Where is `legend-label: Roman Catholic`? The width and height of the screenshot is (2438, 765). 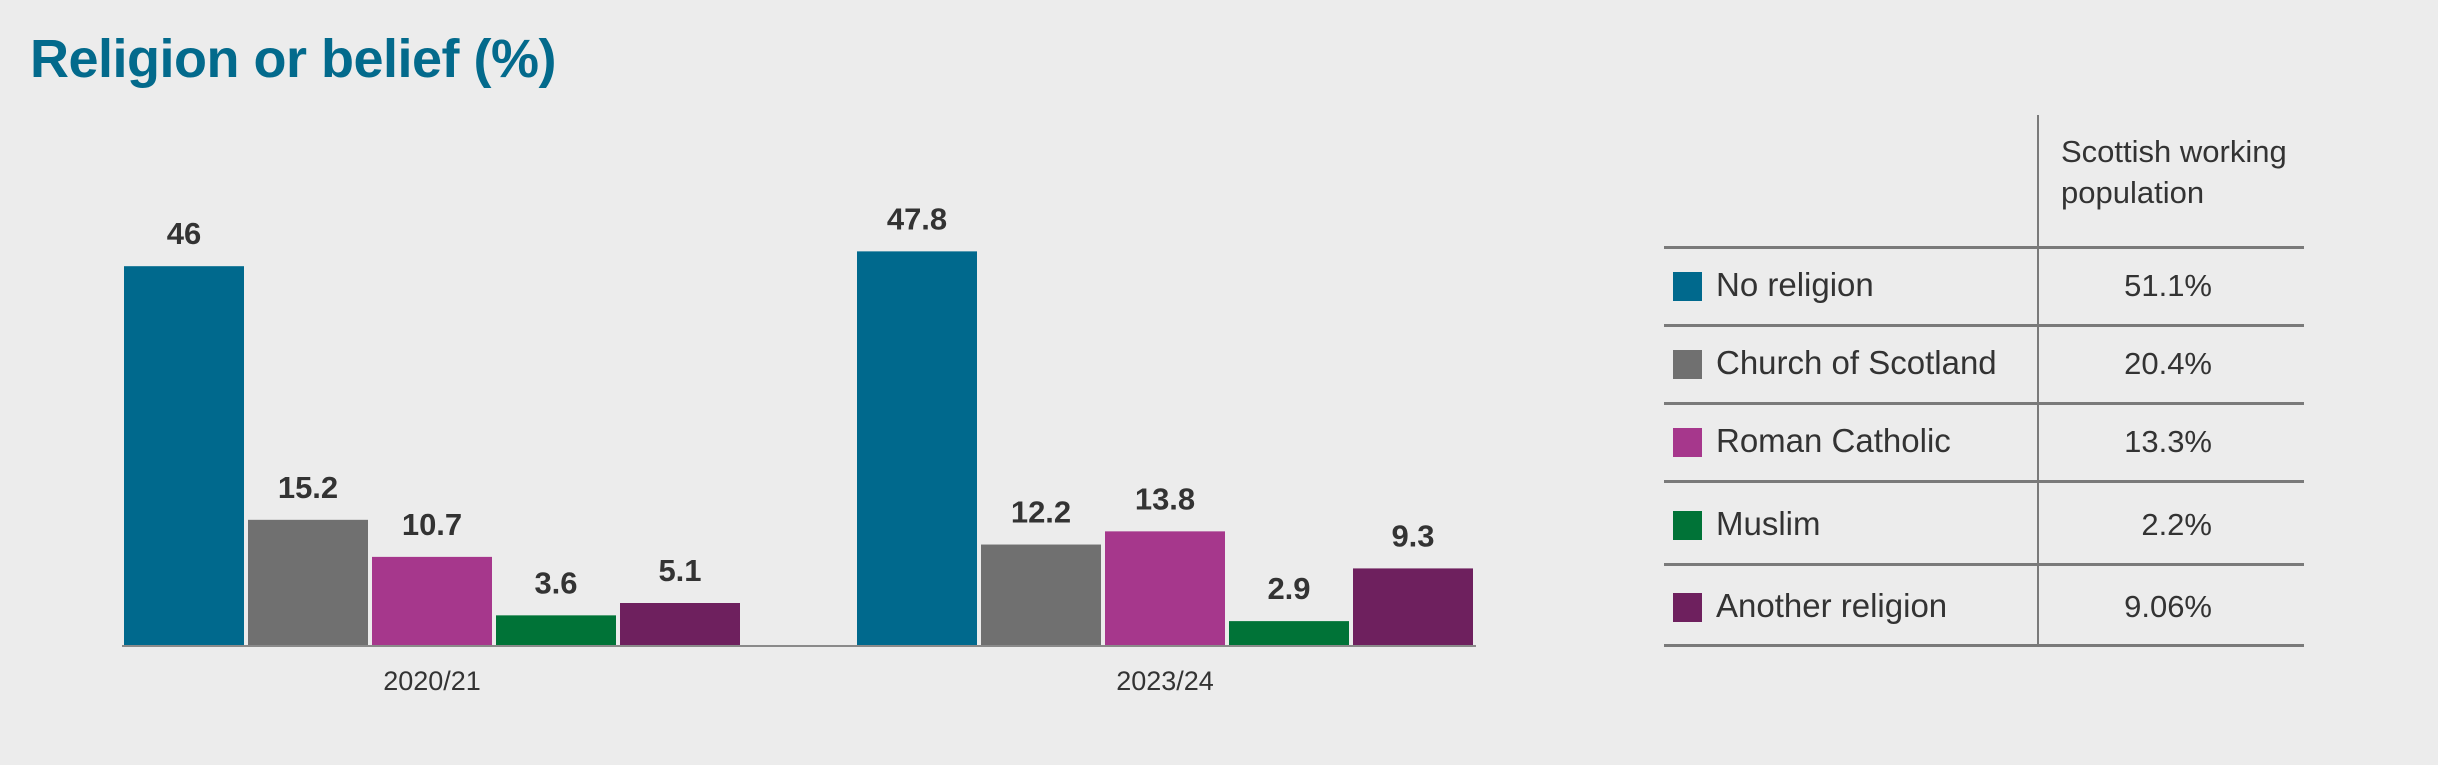 legend-label: Roman Catholic is located at coordinates (1833, 440).